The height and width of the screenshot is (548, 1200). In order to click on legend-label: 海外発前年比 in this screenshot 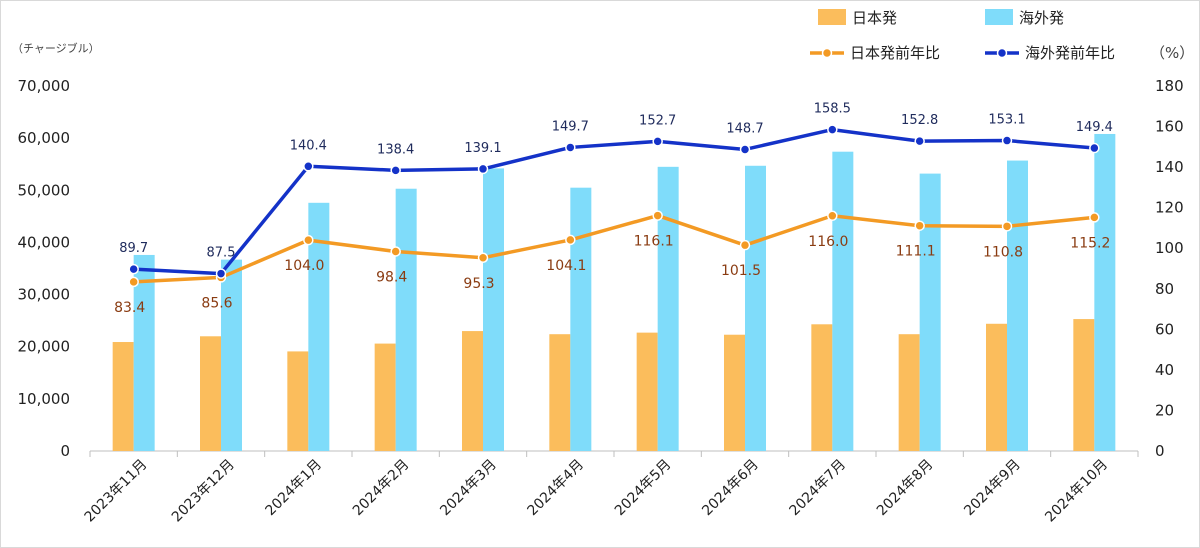, I will do `click(1070, 53)`.